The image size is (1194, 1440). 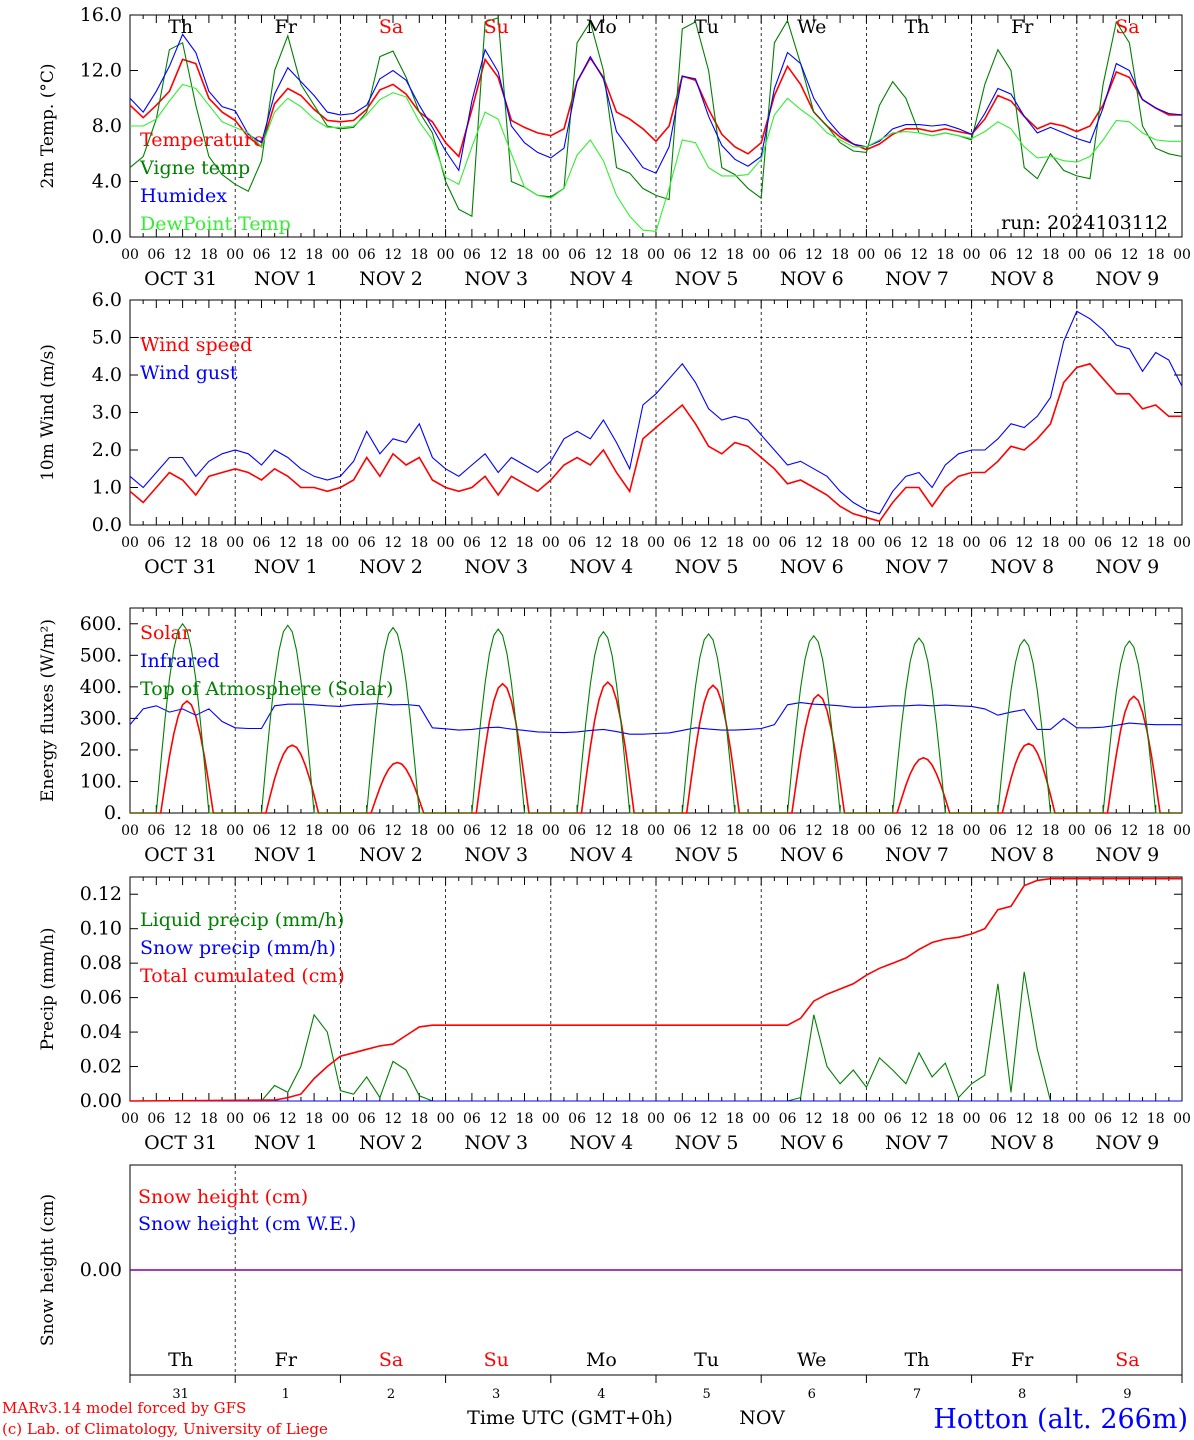 What do you see at coordinates (124, 1408) in the screenshot?
I see `credit-line-1: MARv3.14 model forced by GFS` at bounding box center [124, 1408].